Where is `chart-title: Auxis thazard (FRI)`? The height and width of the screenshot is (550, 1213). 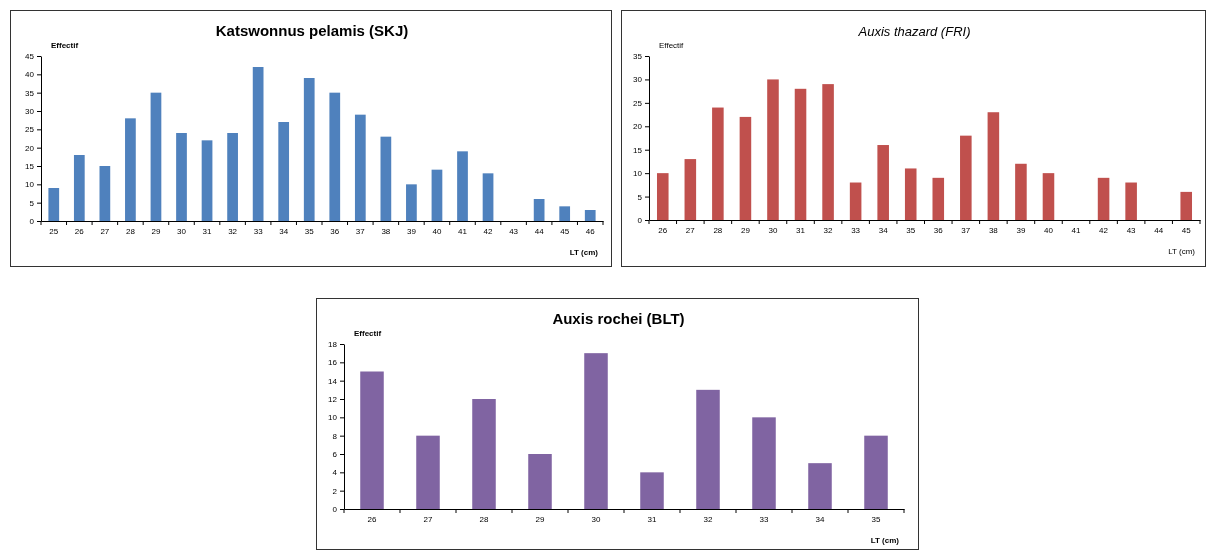
chart-title: Auxis thazard (FRI) is located at coordinates (914, 31).